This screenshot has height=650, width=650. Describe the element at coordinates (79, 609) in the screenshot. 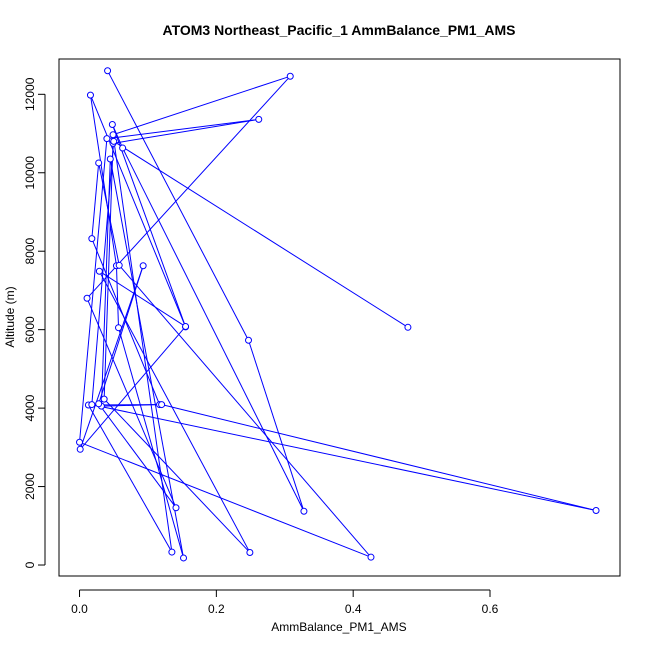

I see `x-tick-label: 0.0` at that location.